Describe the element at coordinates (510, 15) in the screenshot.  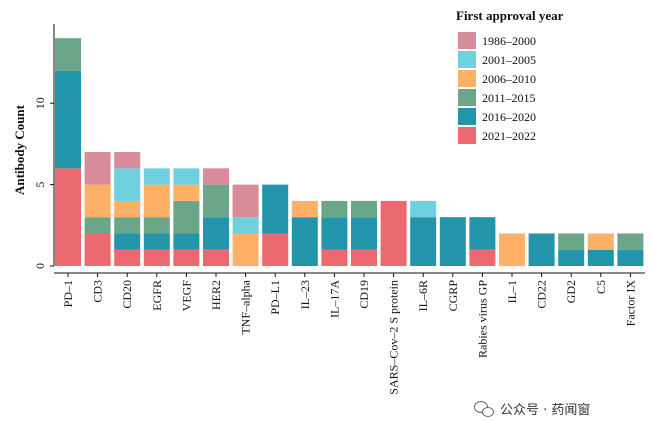
I see `legend-title: First approval year` at that location.